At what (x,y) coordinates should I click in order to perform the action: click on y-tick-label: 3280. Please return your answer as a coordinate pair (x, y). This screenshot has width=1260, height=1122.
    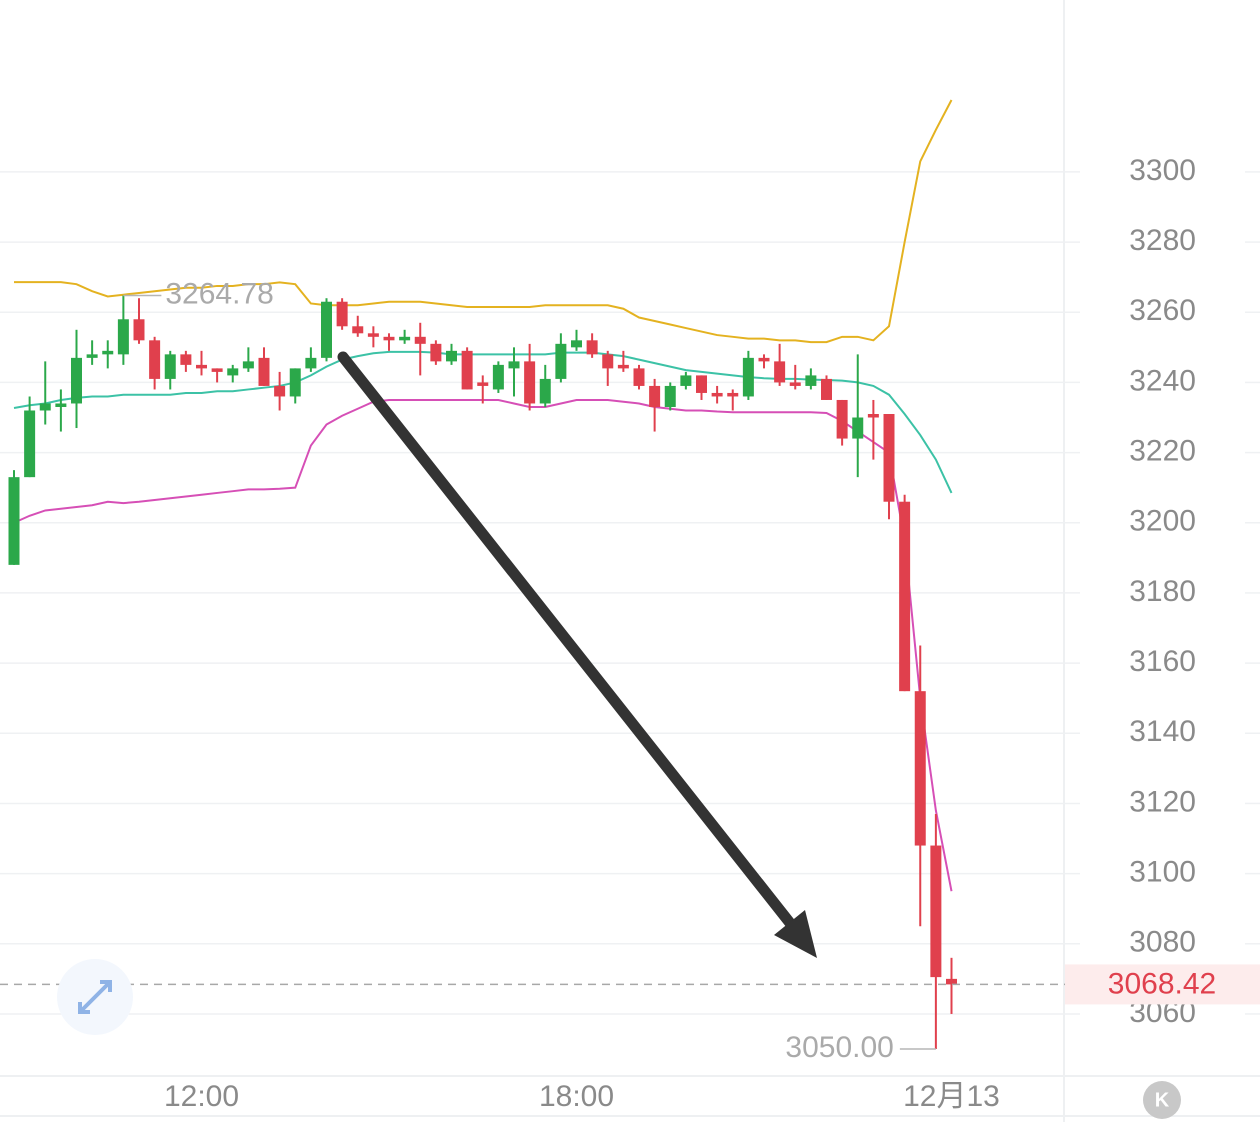
    Looking at the image, I should click on (1162, 240).